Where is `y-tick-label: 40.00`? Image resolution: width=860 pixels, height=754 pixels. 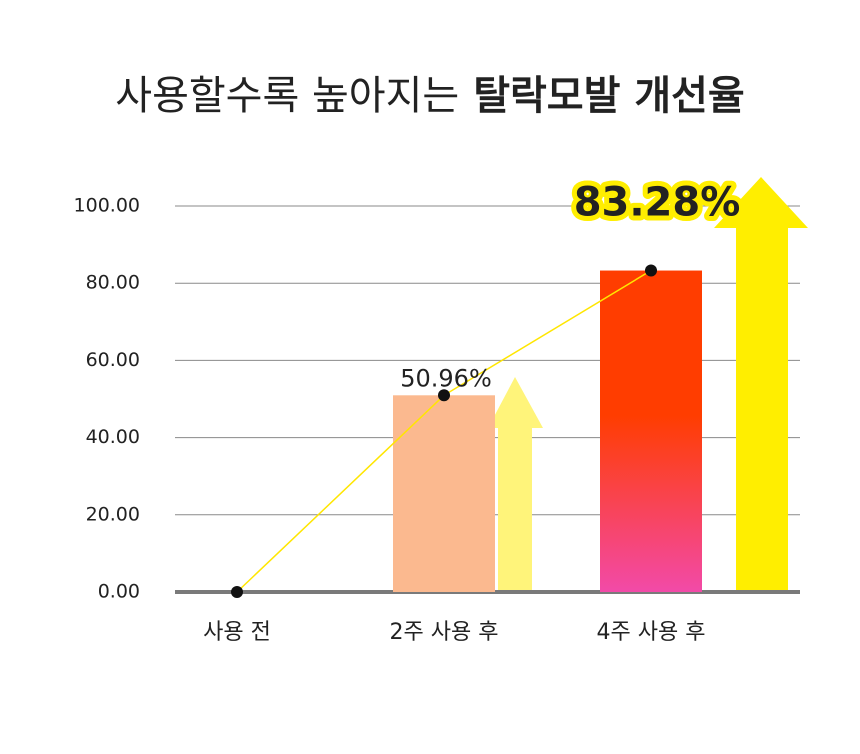 y-tick-label: 40.00 is located at coordinates (113, 437).